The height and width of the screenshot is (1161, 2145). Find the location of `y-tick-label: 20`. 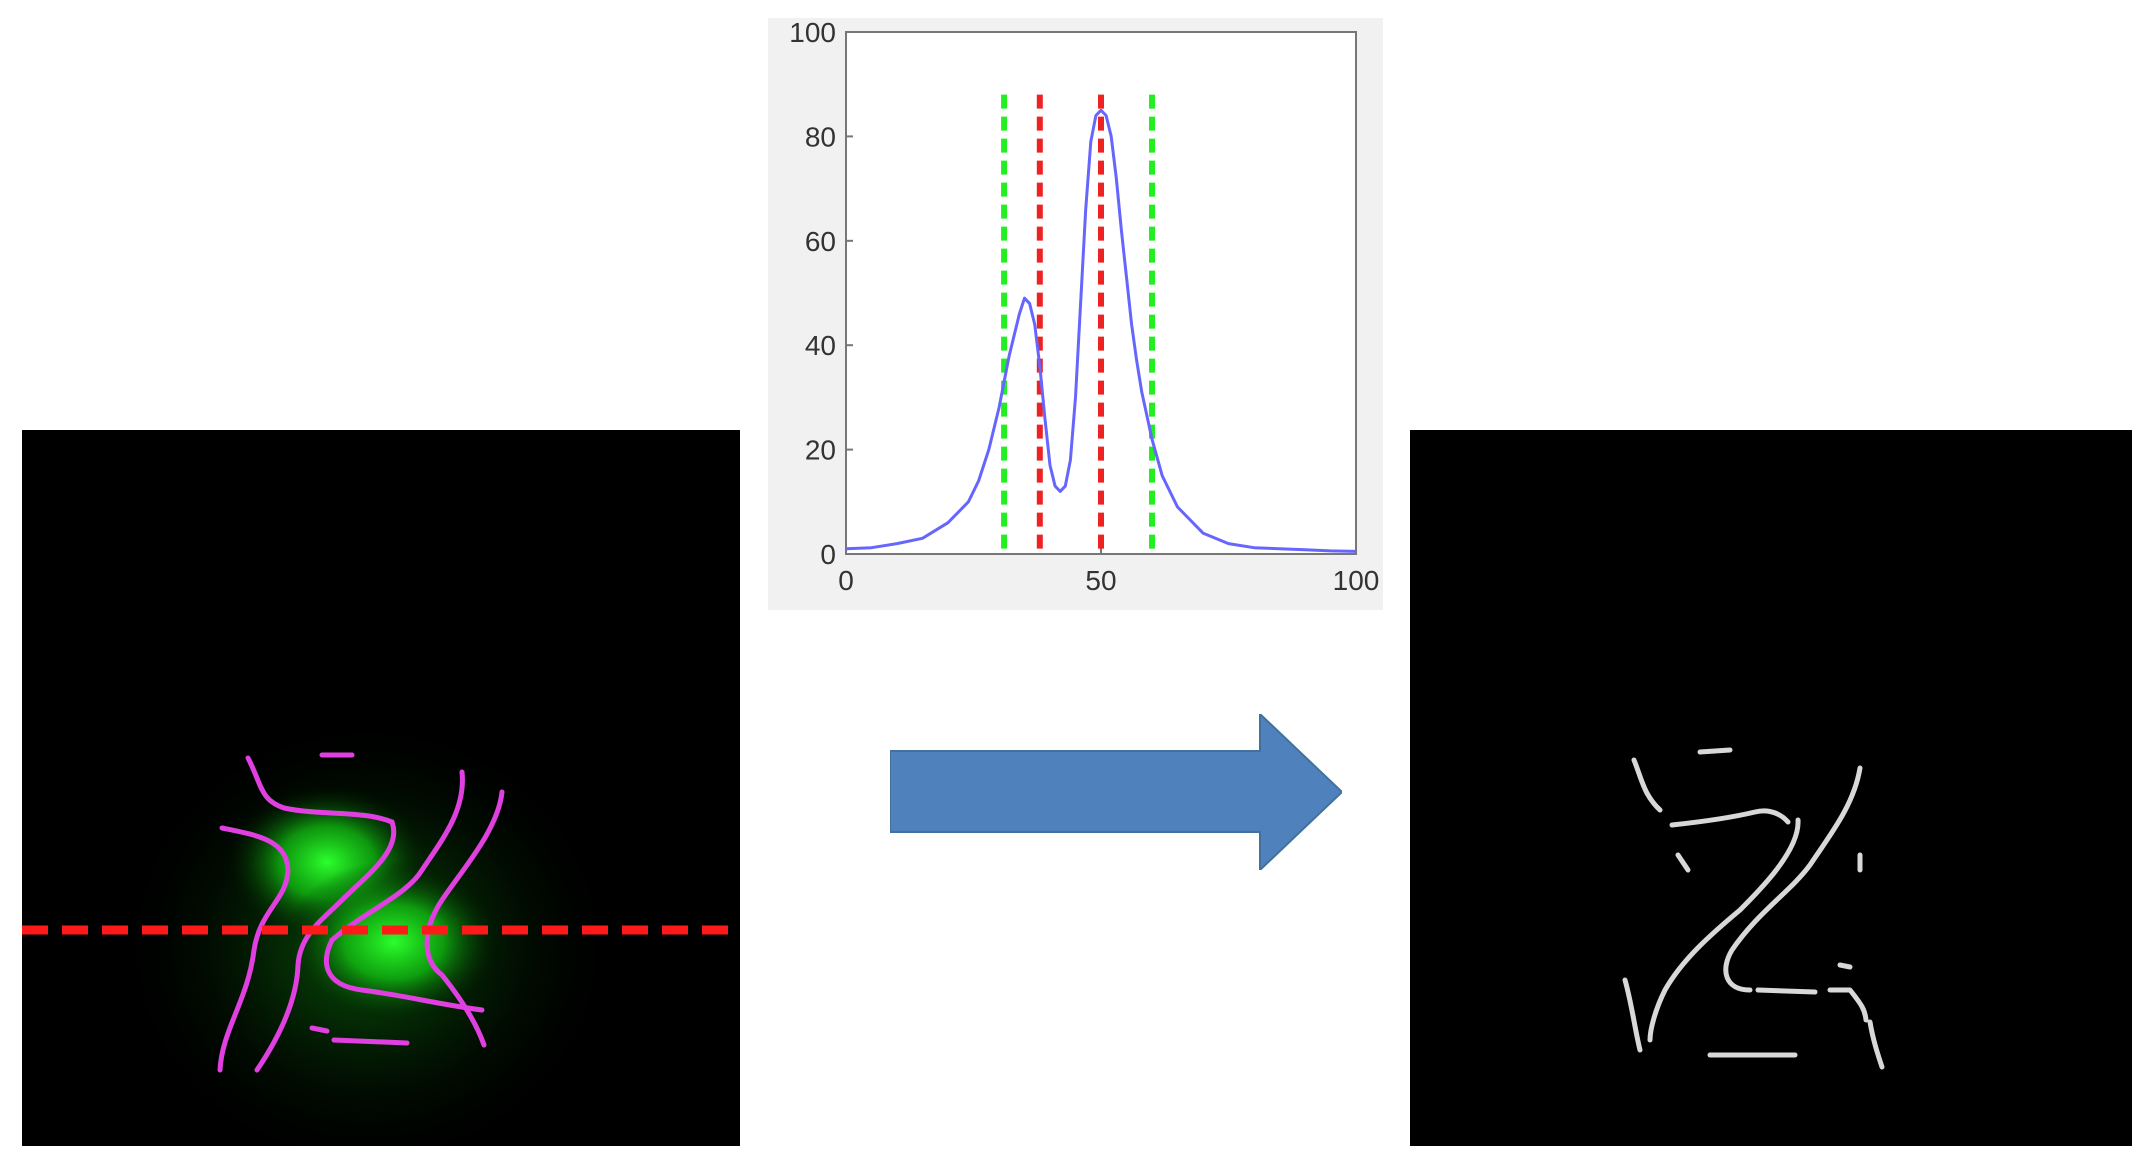

y-tick-label: 20 is located at coordinates (820, 450).